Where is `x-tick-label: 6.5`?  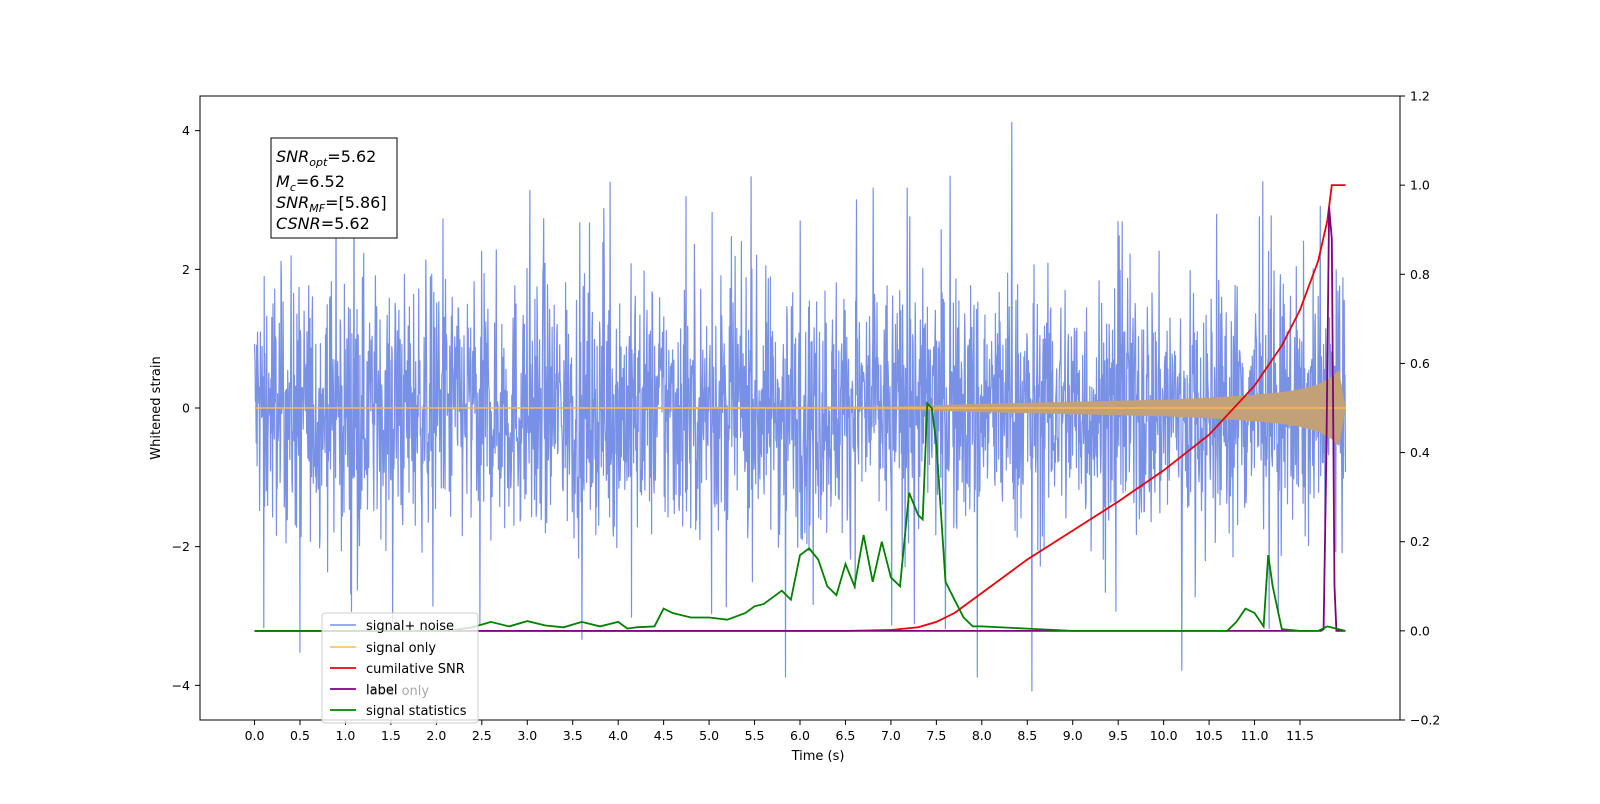 x-tick-label: 6.5 is located at coordinates (846, 735).